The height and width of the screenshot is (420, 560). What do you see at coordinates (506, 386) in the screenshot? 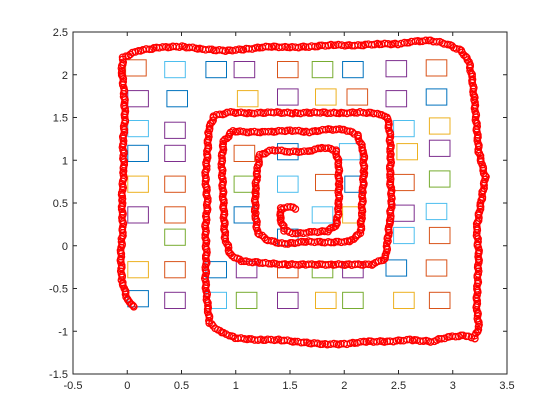
I see `x-tick-label: 3.5` at bounding box center [506, 386].